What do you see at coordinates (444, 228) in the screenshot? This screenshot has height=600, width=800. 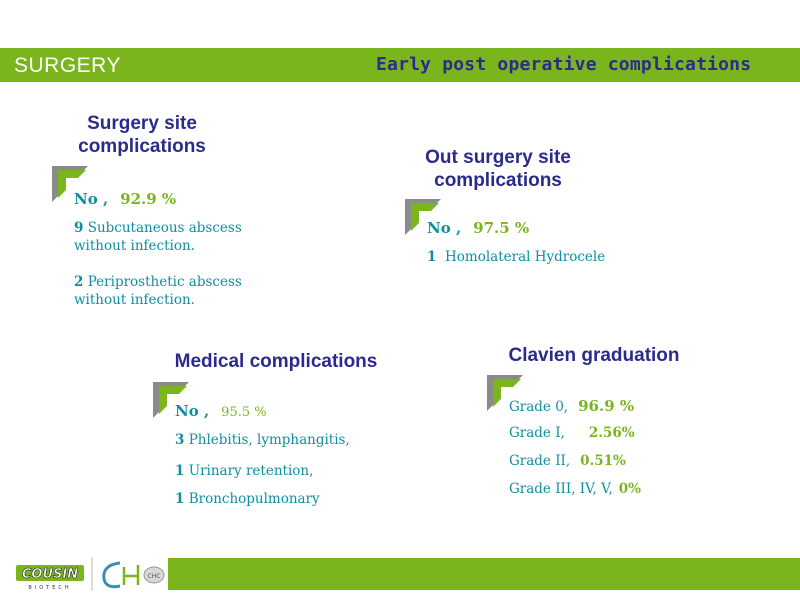 I see `out-site-no-label: No ,` at bounding box center [444, 228].